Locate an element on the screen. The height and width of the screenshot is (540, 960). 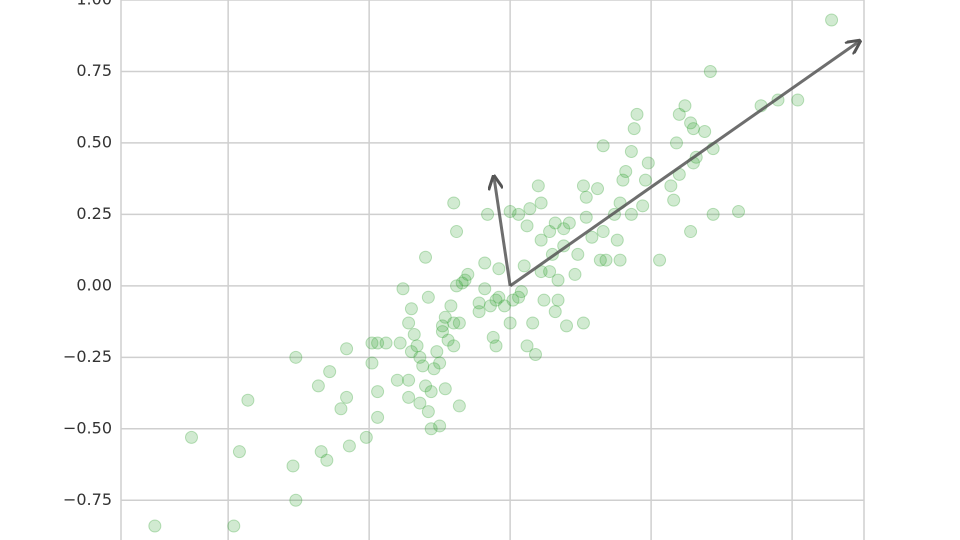
y-tick-label: 1.00 is located at coordinates (94, 4).